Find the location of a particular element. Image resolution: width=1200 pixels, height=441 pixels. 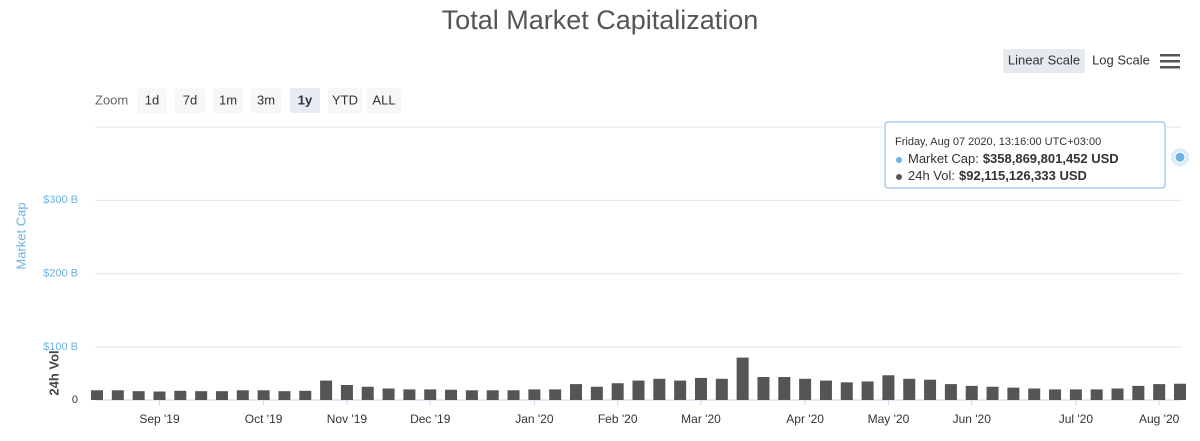

zoom-button: ALL is located at coordinates (383, 99).